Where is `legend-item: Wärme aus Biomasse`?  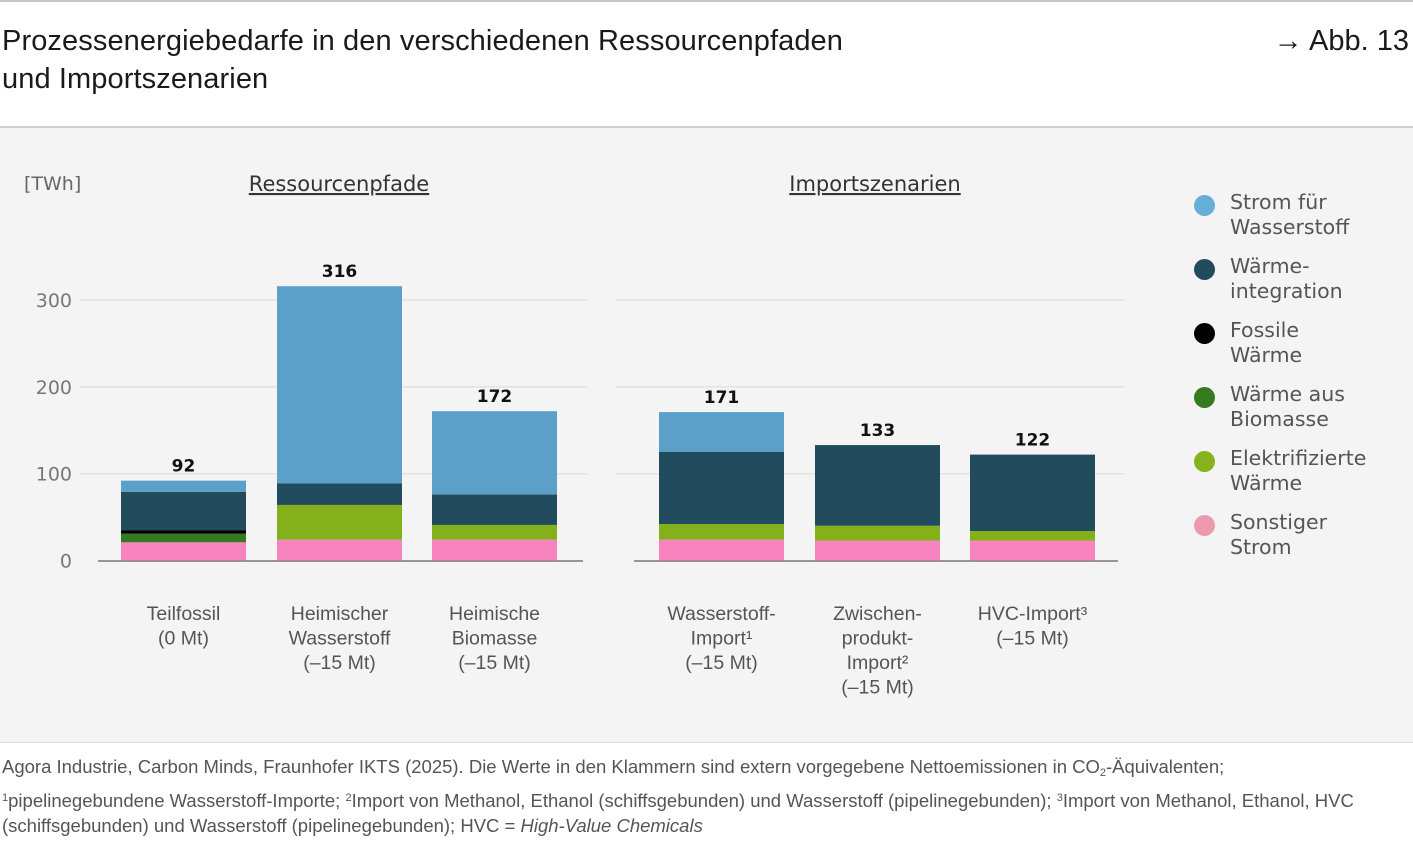 legend-item: Wärme aus Biomasse is located at coordinates (1297, 407).